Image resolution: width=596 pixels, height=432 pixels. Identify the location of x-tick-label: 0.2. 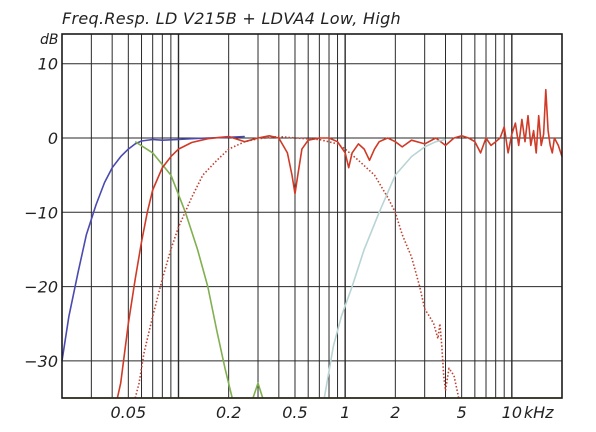
(228, 412).